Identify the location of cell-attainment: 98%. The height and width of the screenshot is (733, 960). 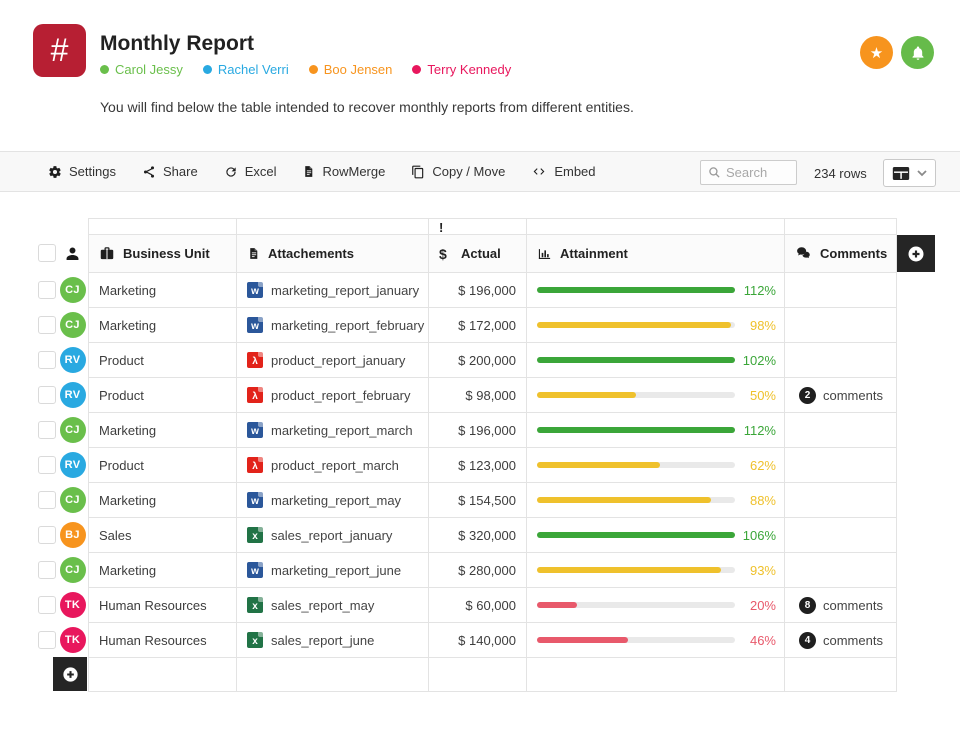
(655, 324).